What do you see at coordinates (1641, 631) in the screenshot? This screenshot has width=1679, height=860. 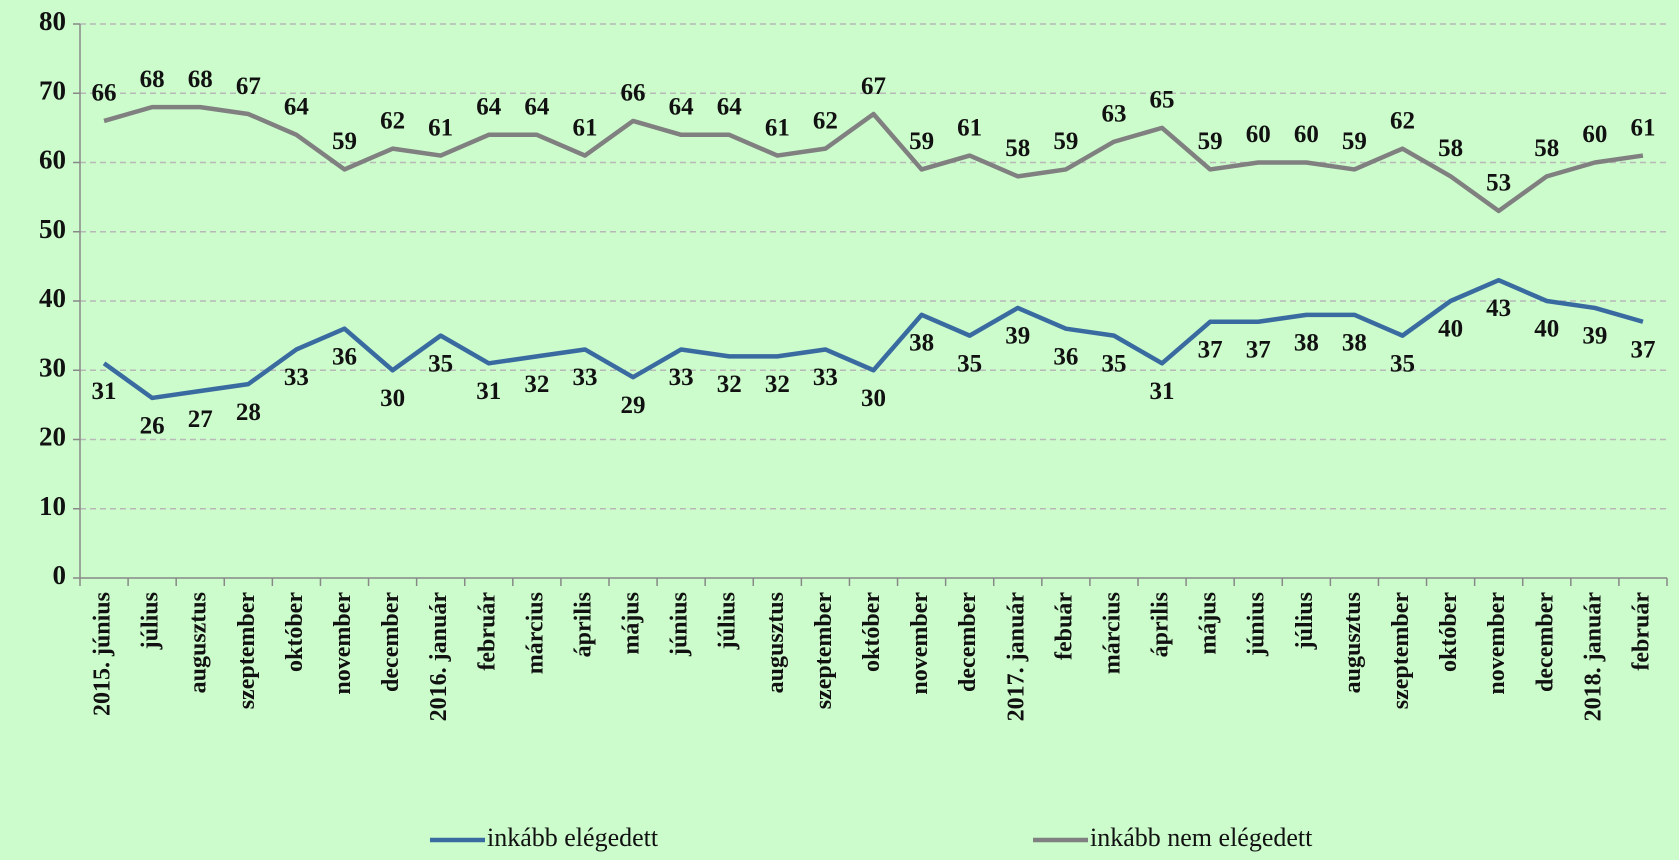 I see `x-tick-label: február` at bounding box center [1641, 631].